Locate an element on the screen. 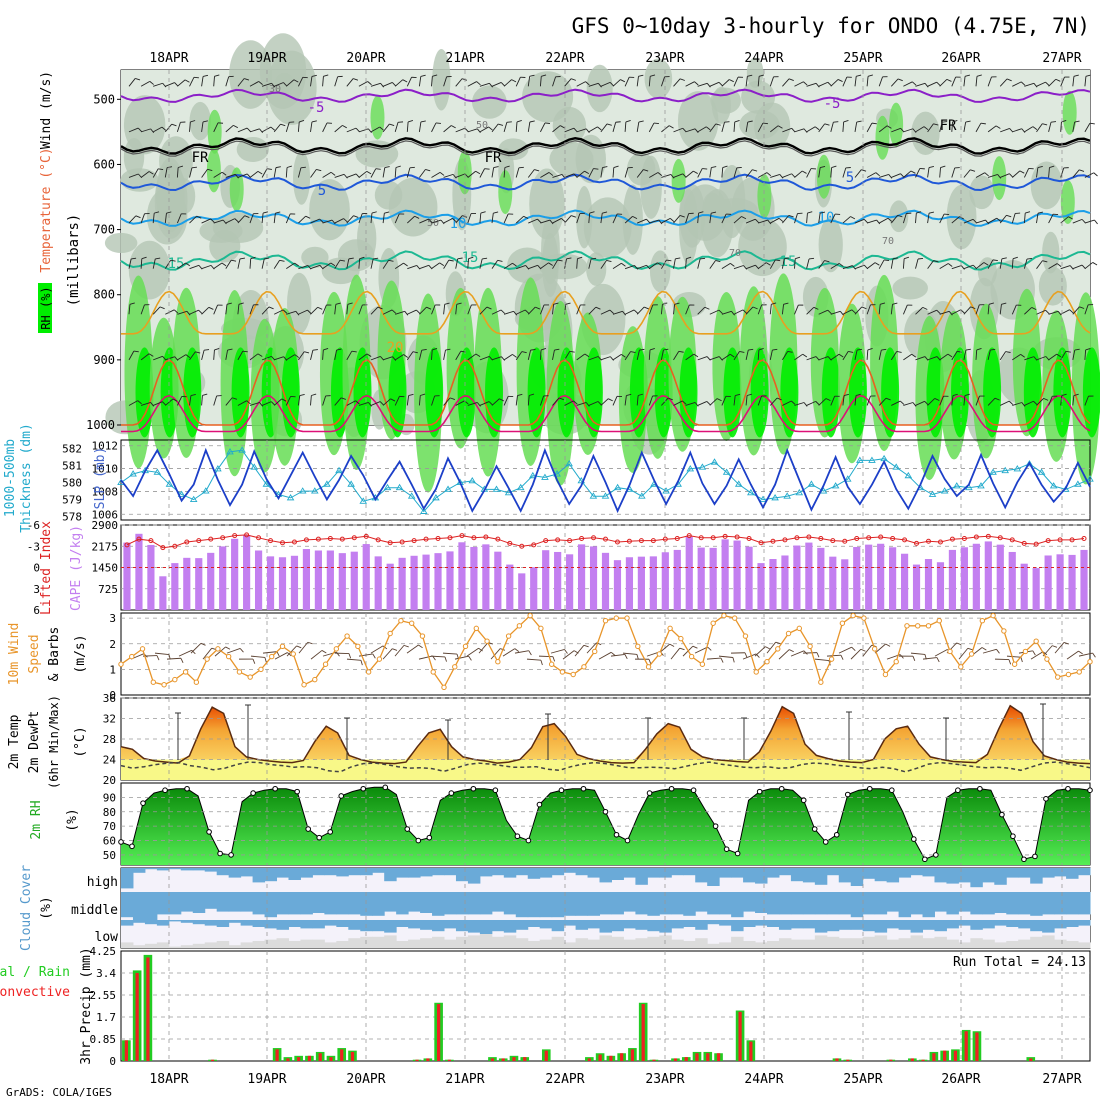 The height and width of the screenshot is (1100, 1100). panel-axis-label: (6hr Min/Max) is located at coordinates (54, 742).